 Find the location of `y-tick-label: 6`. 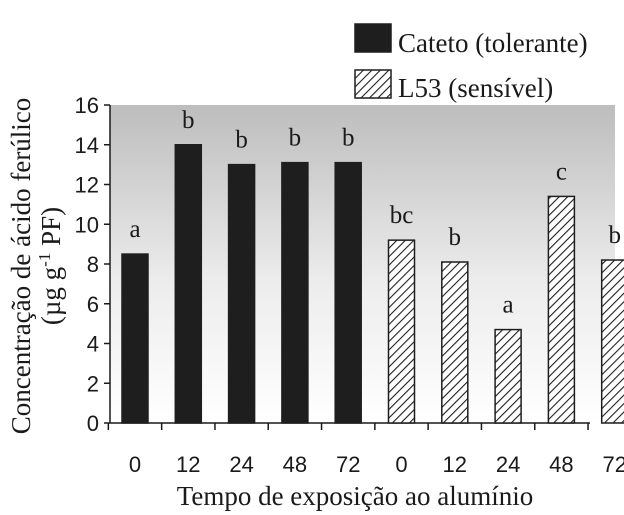

y-tick-label: 6 is located at coordinates (93, 304).